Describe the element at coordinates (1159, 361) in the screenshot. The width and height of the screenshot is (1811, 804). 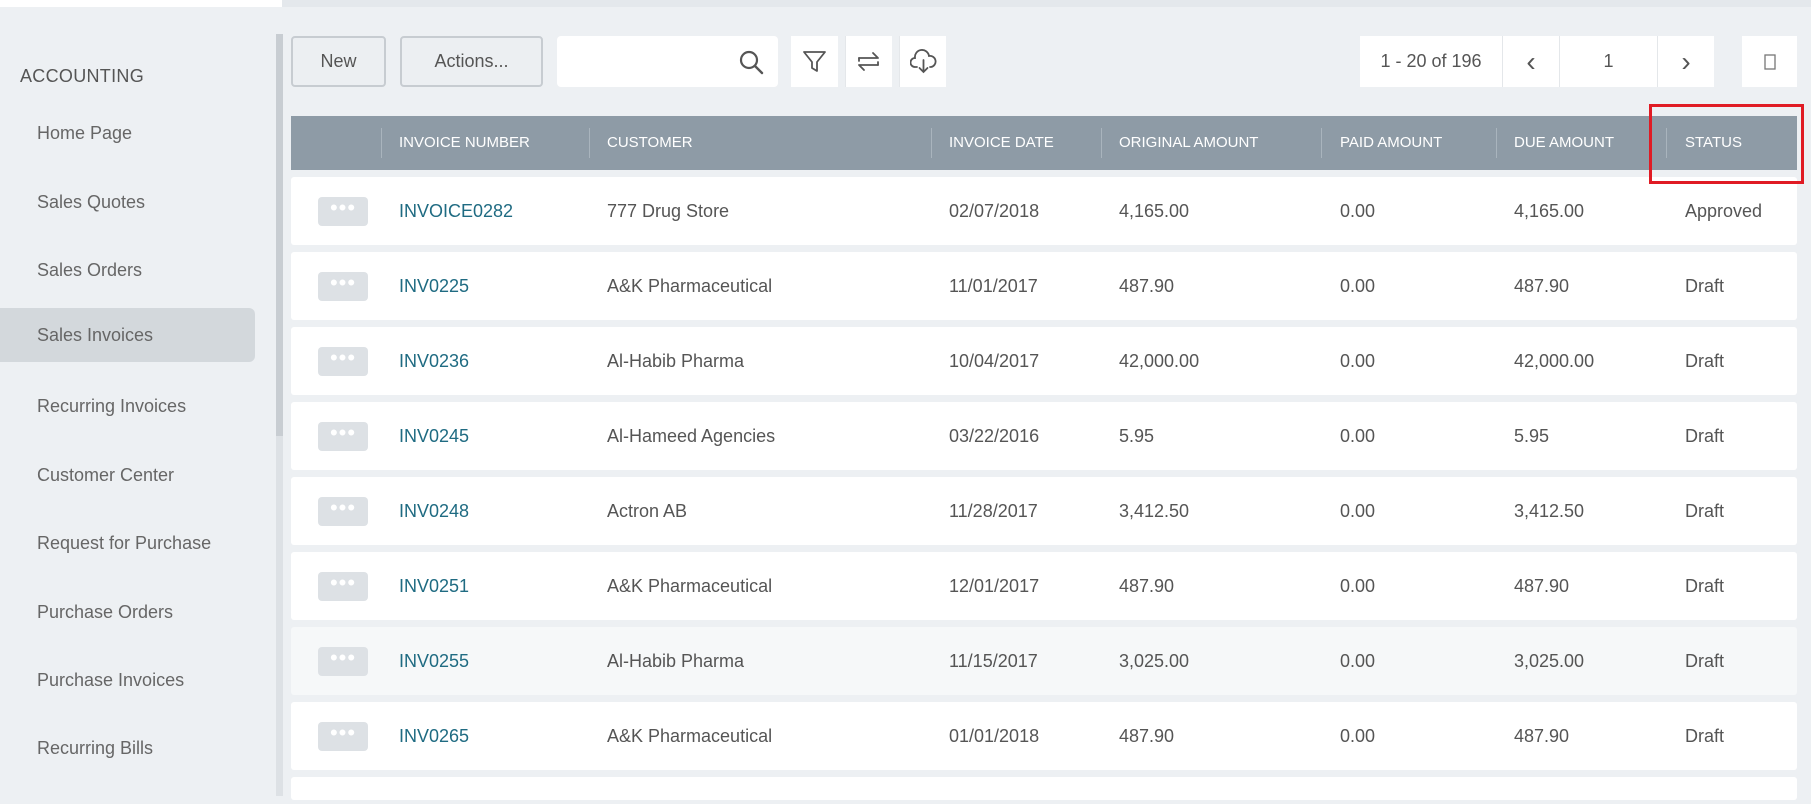
I see `original-amount-cell: 42,000.00` at that location.